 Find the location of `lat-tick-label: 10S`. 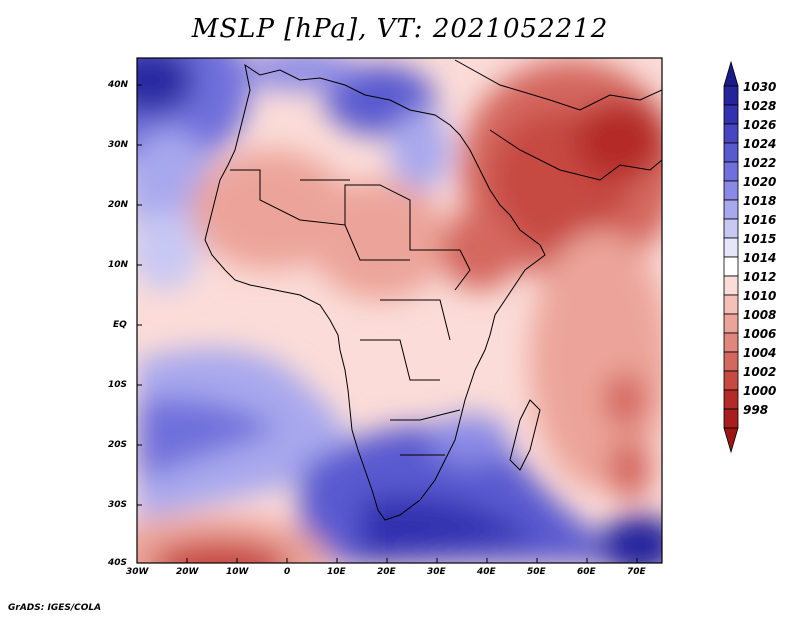

lat-tick-label: 10S is located at coordinates (118, 385).